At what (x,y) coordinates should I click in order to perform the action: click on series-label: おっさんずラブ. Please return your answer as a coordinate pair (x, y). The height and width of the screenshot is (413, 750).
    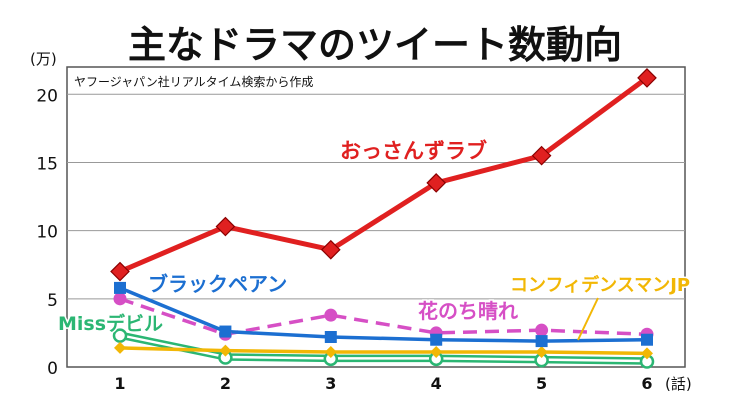
    Looking at the image, I should click on (413, 151).